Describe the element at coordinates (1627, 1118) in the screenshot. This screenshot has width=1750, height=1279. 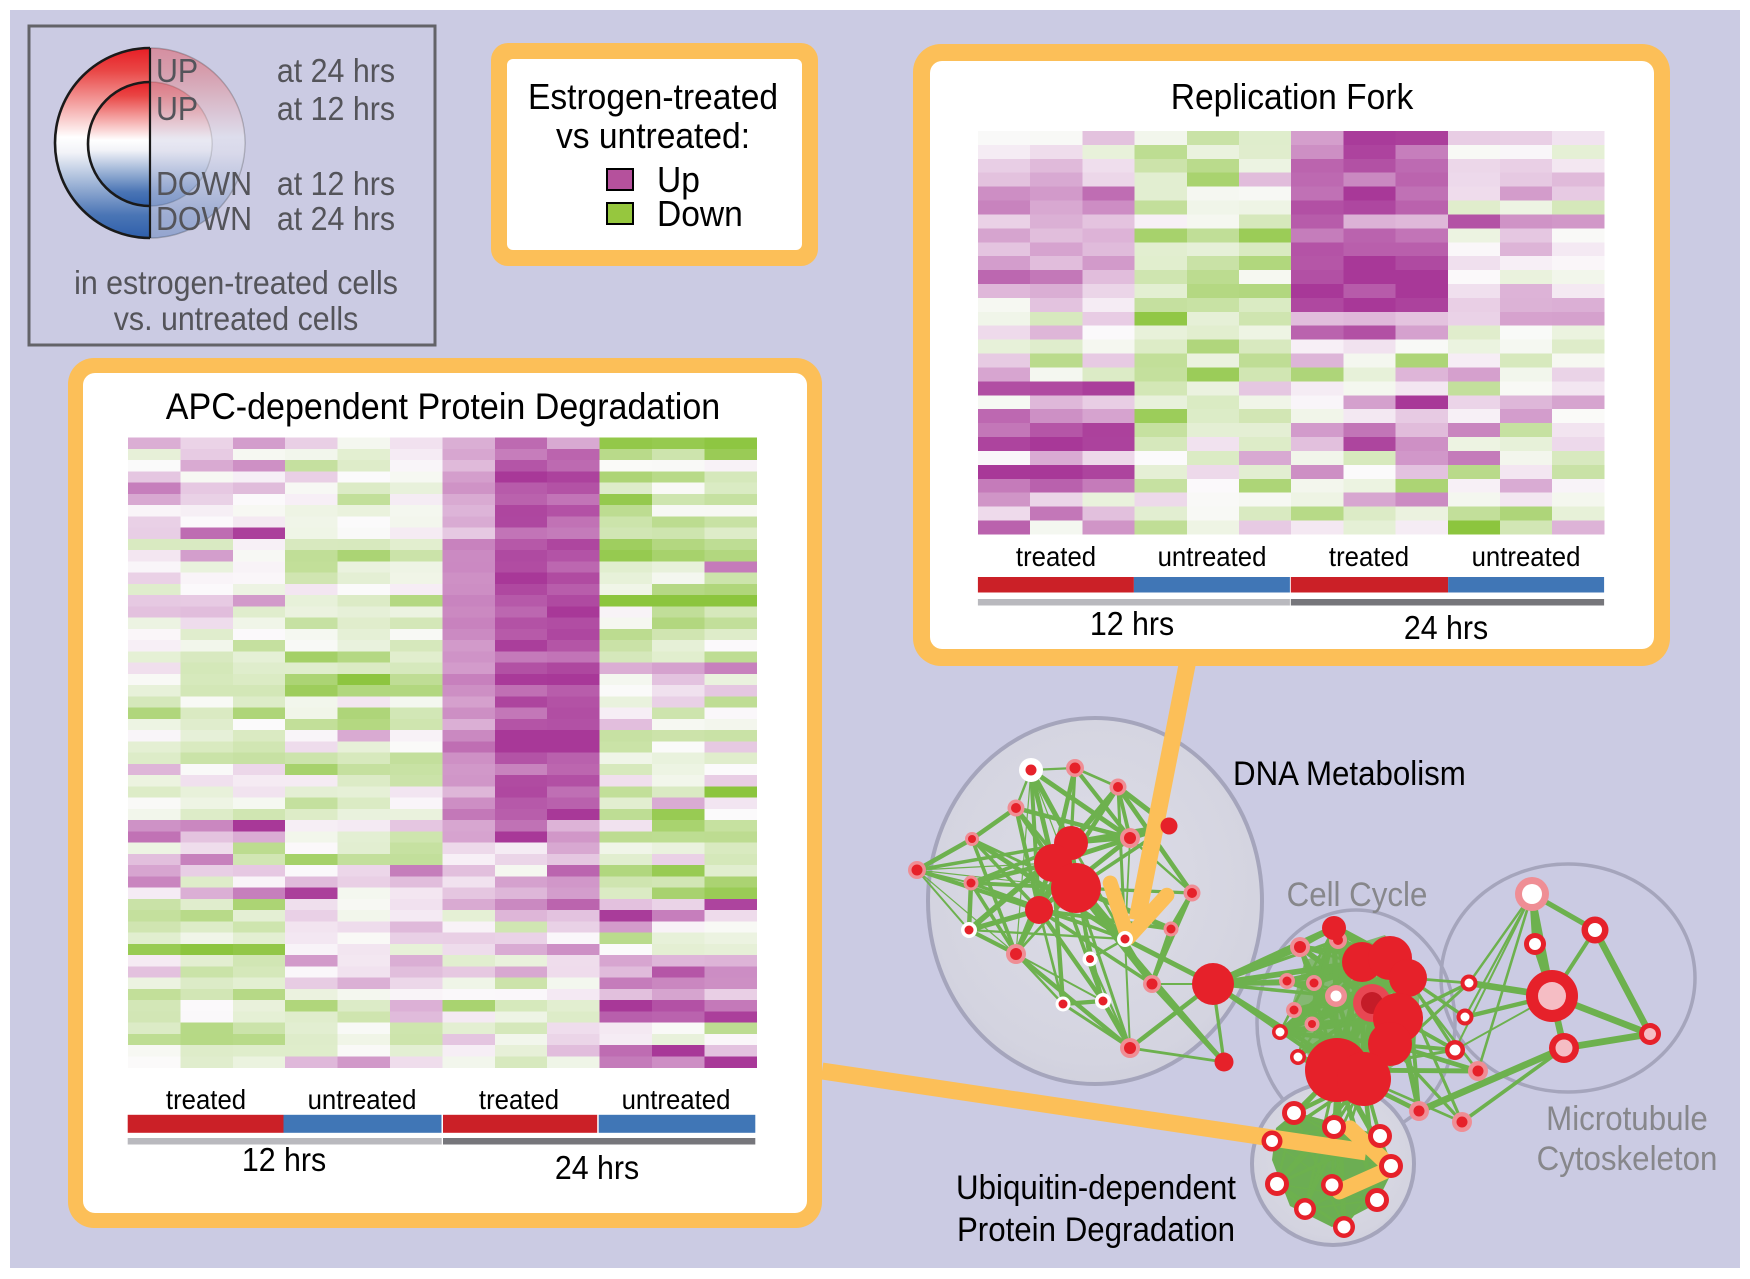
I see `svg-text: Microtubule` at that location.